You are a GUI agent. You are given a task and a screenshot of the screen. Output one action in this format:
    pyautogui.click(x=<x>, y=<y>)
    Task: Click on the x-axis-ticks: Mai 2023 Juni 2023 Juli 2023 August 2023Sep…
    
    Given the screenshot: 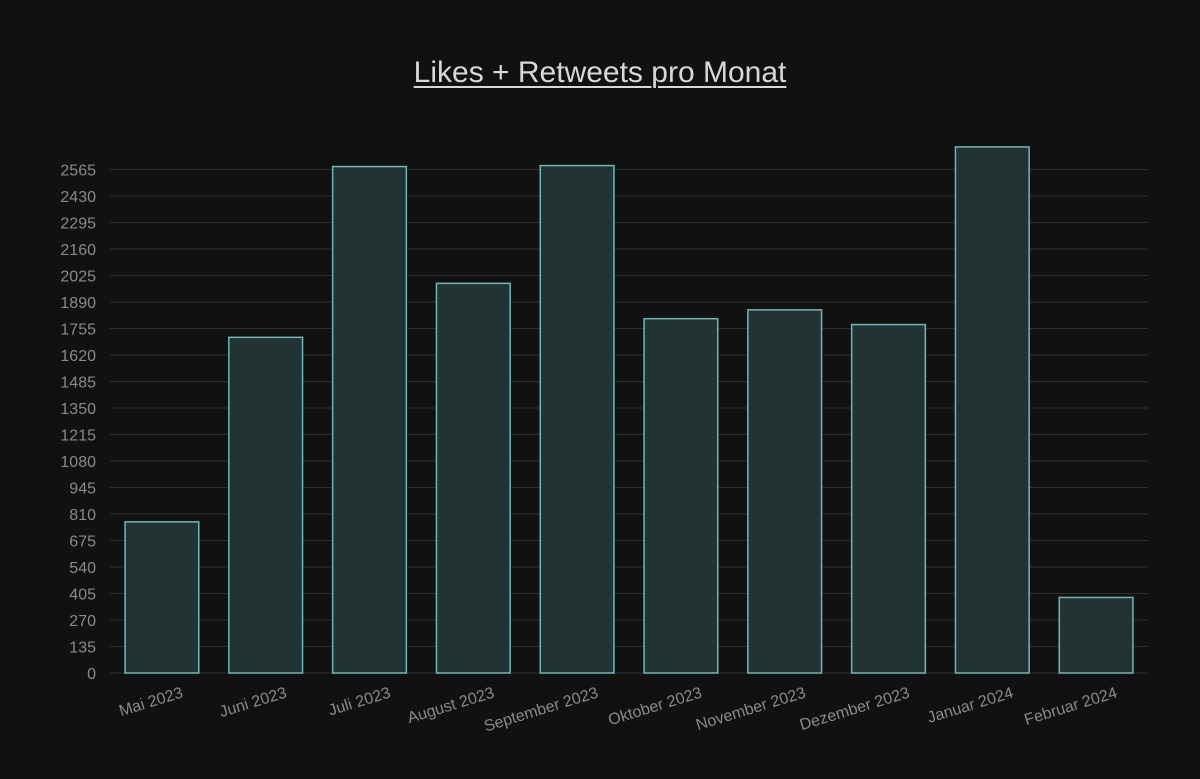 What is the action you would take?
    pyautogui.click(x=618, y=710)
    